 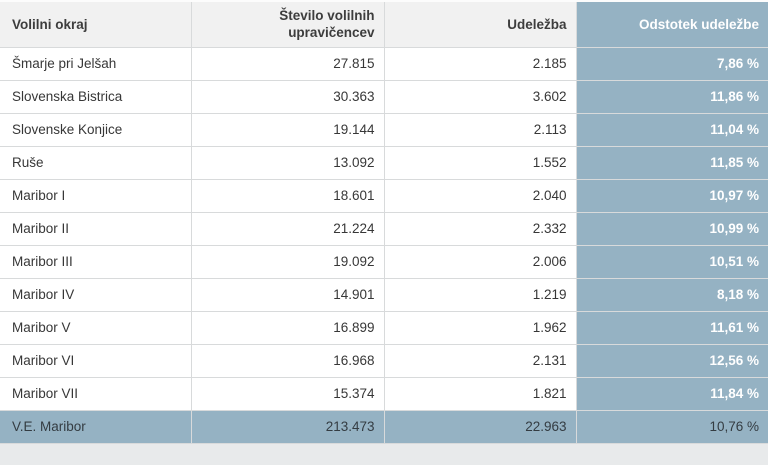 What do you see at coordinates (671, 196) in the screenshot?
I see `turnout-percent-cell: 10,97 %` at bounding box center [671, 196].